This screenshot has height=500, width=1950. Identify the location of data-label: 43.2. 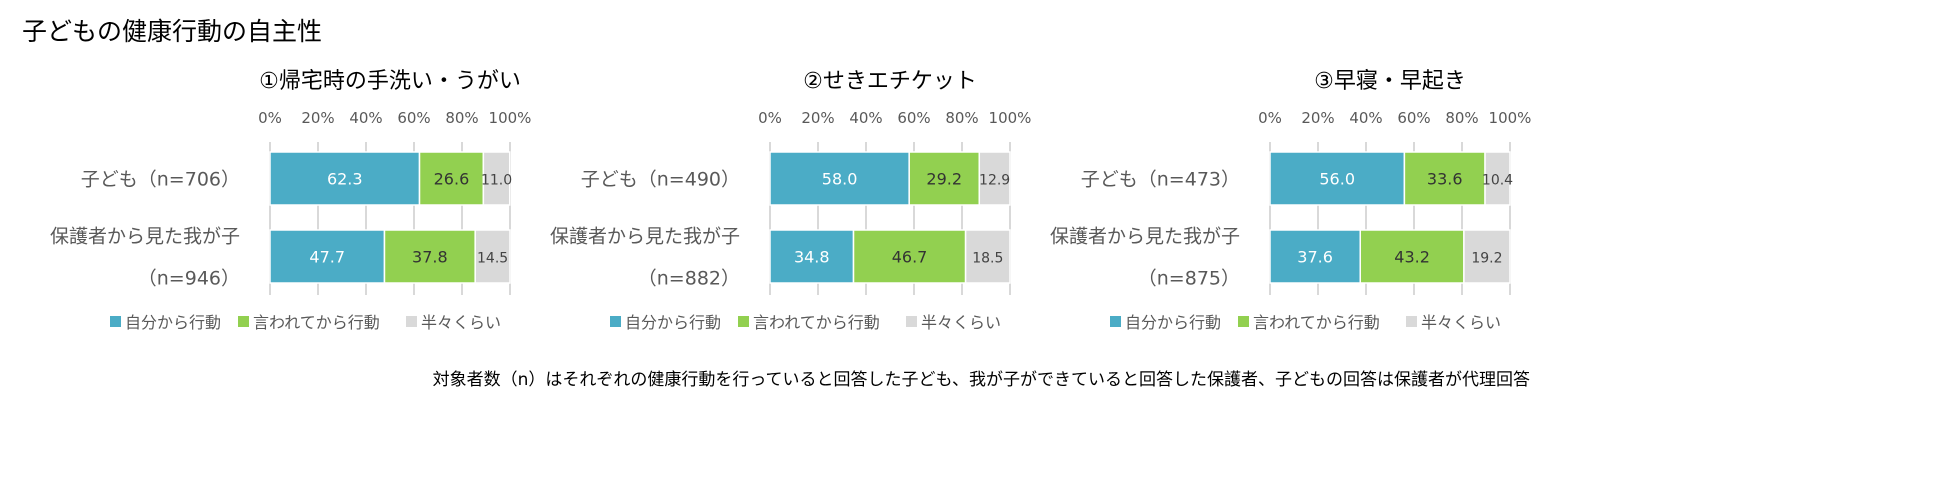
(1412, 257).